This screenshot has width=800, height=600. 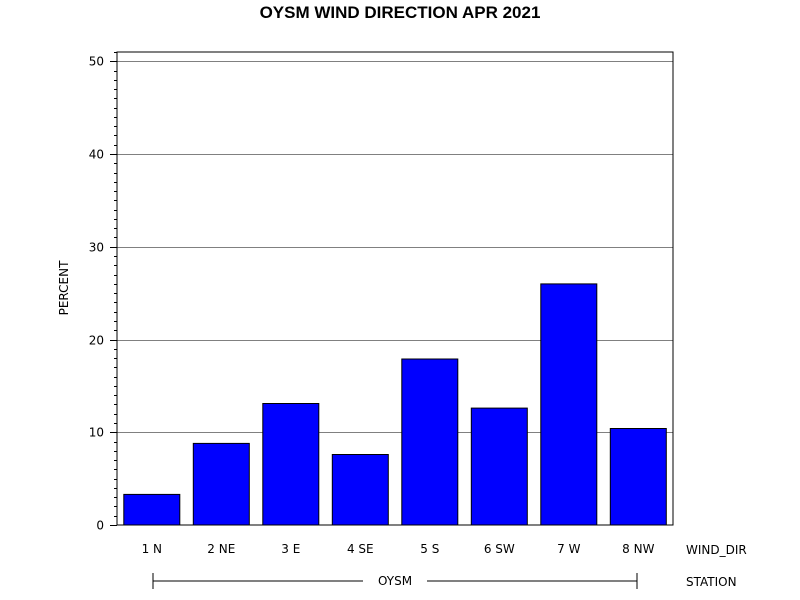 I want to click on x-tick-label: 4 SE, so click(x=360, y=549).